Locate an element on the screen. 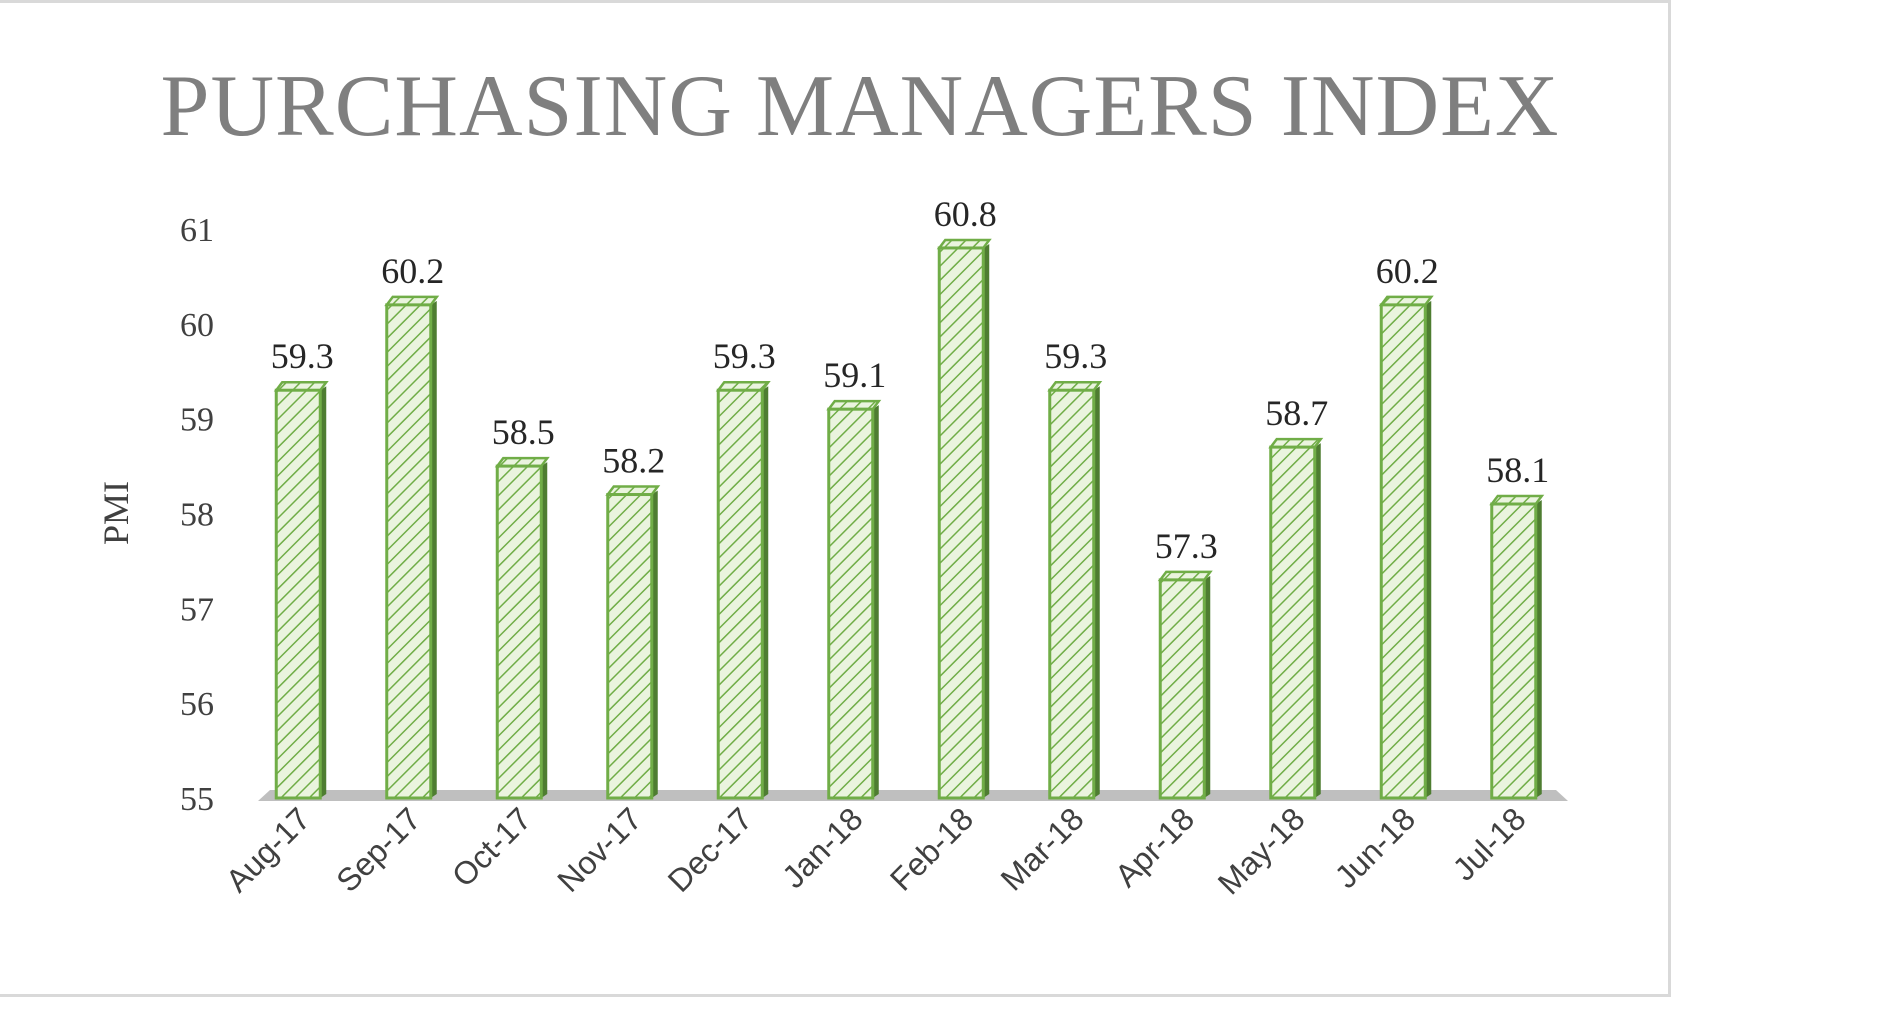 The width and height of the screenshot is (1881, 1015). y-tick-label: 58 is located at coordinates (197, 515).